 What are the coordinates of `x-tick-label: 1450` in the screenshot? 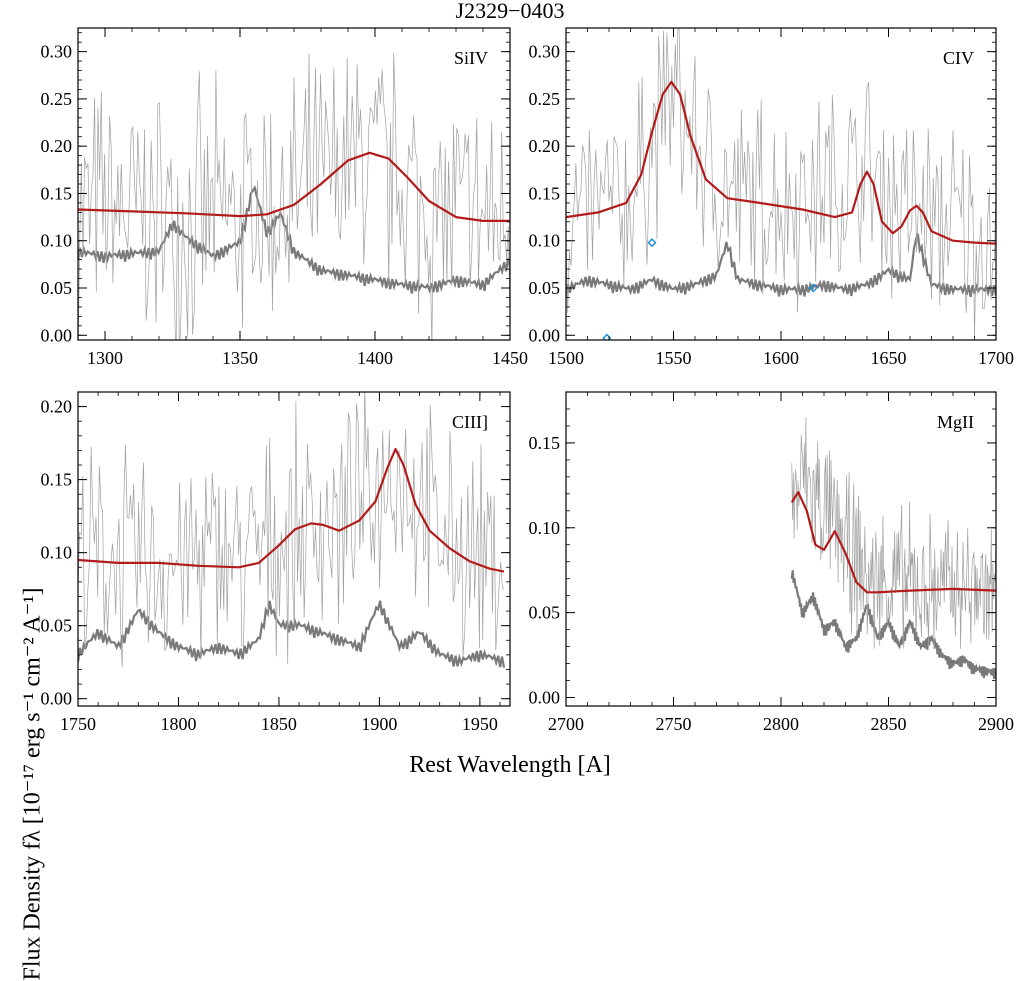 It's located at (510, 358).